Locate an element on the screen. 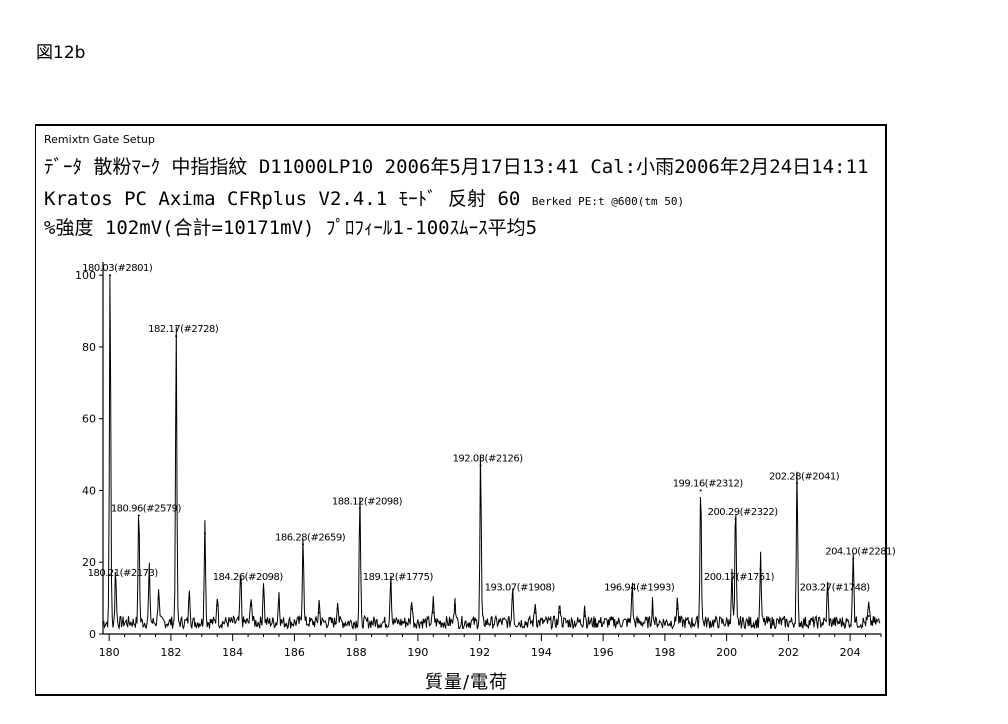 Image resolution: width=1008 pixels, height=724 pixels. y-tick-label: 0 is located at coordinates (92, 634).